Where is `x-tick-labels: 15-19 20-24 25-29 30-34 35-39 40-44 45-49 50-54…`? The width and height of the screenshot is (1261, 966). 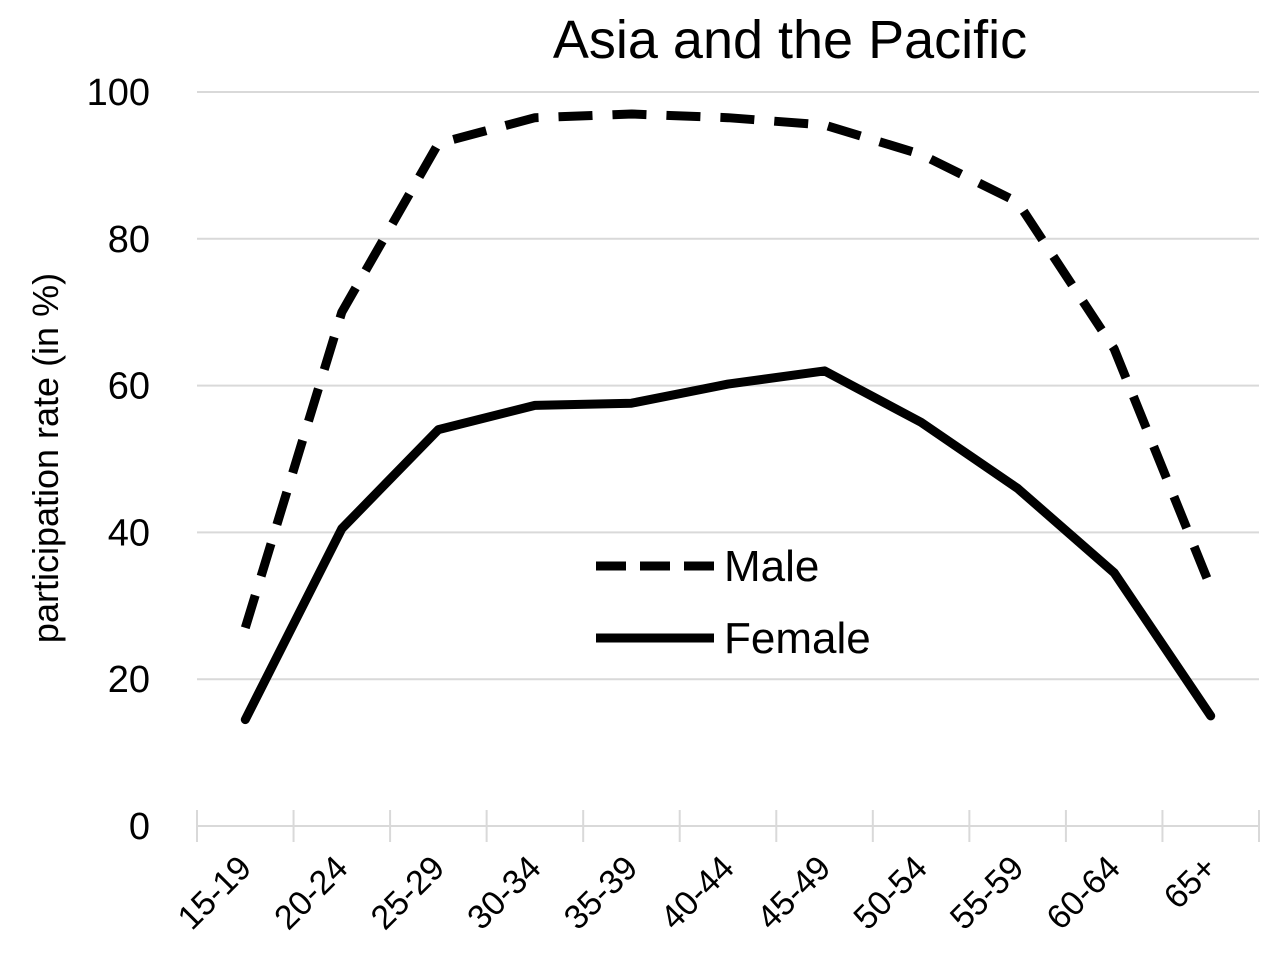
x-tick-labels: 15-19 20-24 25-29 30-34 35-39 40-44 45-49 50-54… is located at coordinates (698, 893).